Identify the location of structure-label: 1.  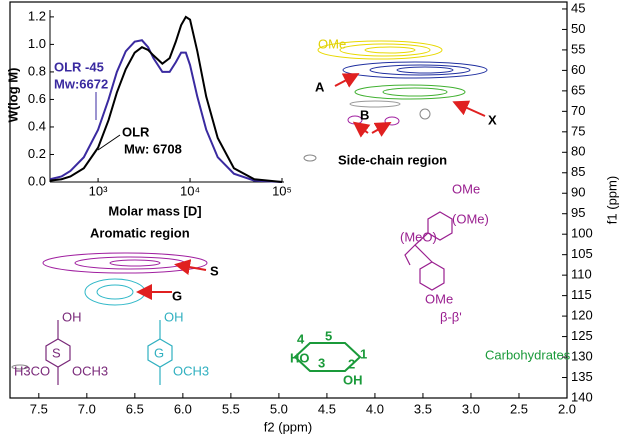
(363, 353).